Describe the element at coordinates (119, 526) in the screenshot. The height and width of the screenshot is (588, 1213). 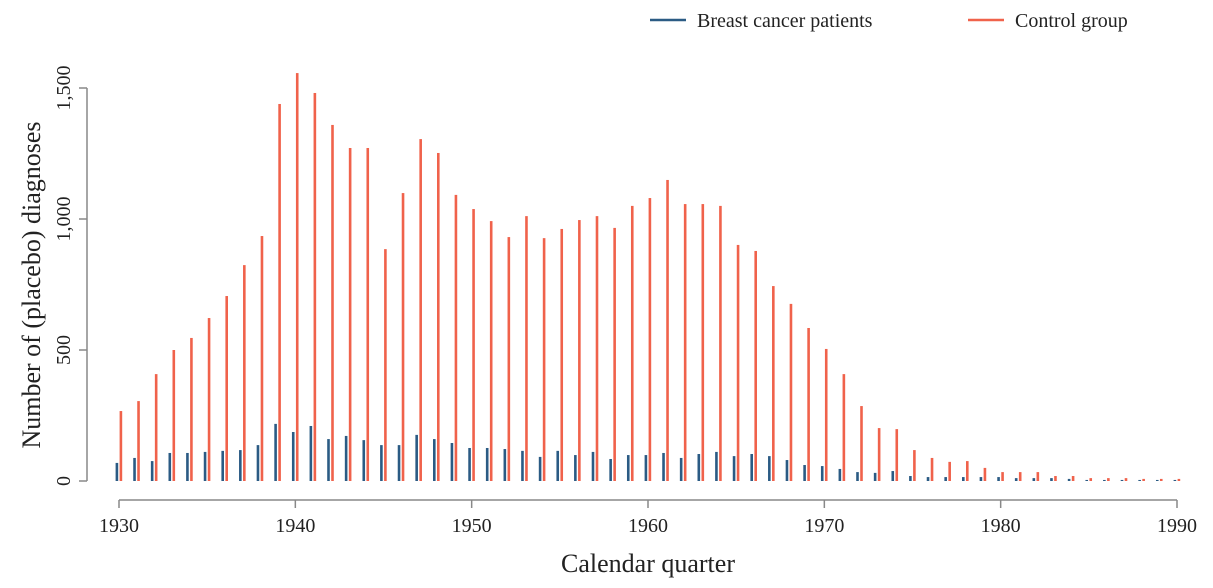
I see `x-tick-label: 1930` at that location.